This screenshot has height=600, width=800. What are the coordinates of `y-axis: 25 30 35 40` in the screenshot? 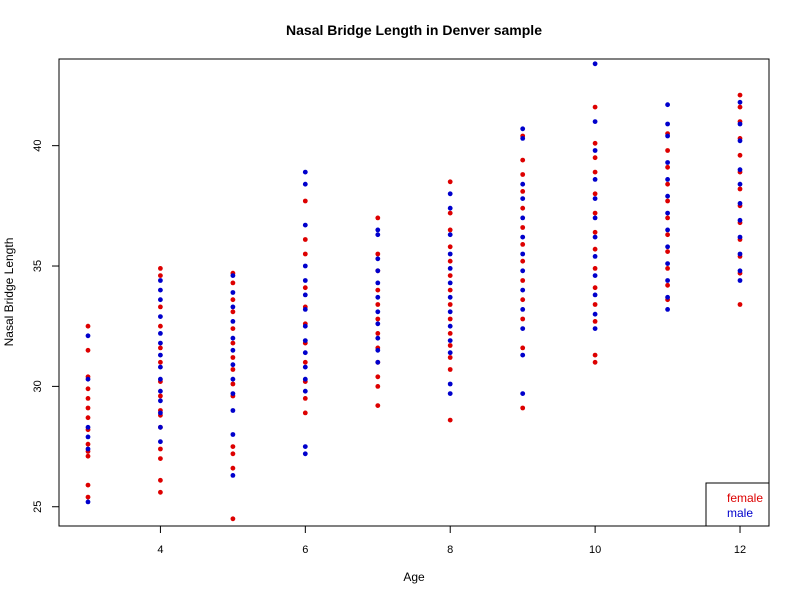 It's located at (45, 326).